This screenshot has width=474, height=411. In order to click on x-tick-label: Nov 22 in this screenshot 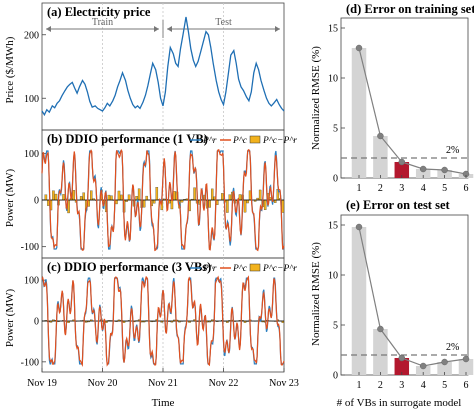, I will do `click(224, 383)`.